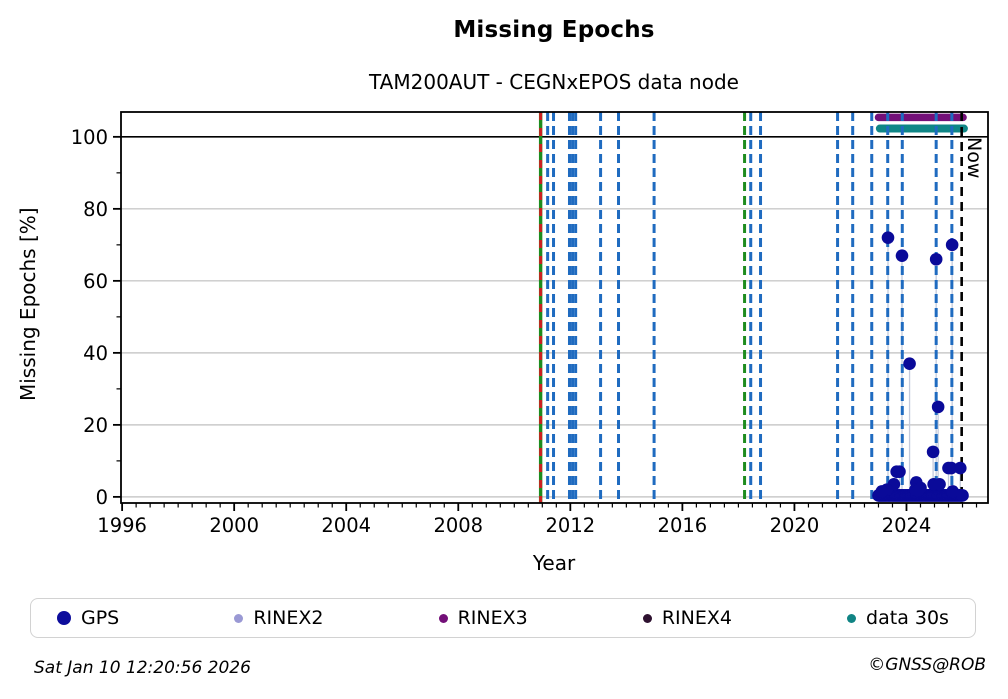  I want to click on timestamp: Sat Jan 10 12:20:56 2026, so click(142, 668).